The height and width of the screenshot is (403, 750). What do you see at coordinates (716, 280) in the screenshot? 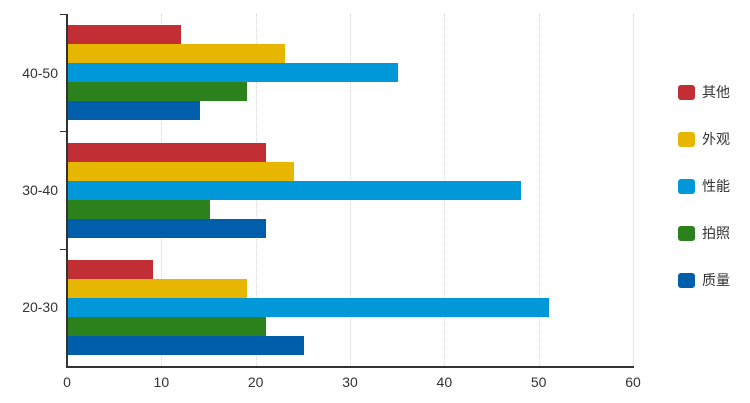
I see `legend-item-label: 质量` at bounding box center [716, 280].